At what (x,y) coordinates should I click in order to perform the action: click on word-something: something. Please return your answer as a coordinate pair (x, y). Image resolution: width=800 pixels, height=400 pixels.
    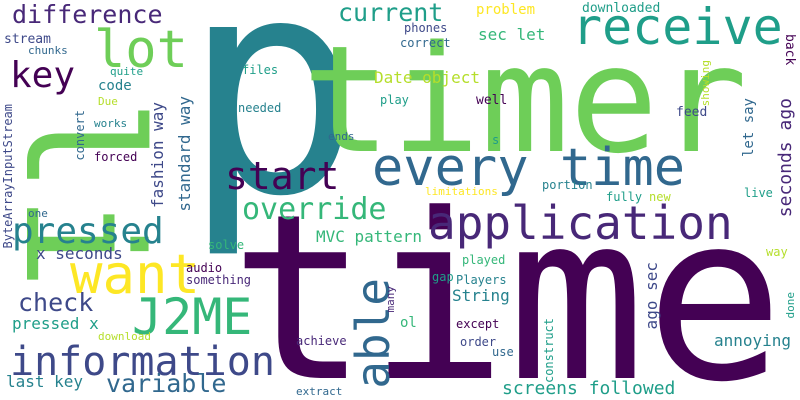
    Looking at the image, I should click on (219, 280).